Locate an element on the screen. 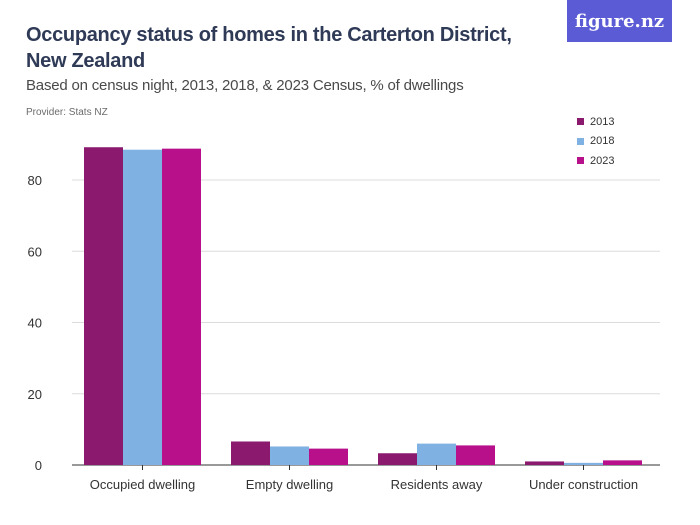  legend-label-2013: 2013 is located at coordinates (602, 121).